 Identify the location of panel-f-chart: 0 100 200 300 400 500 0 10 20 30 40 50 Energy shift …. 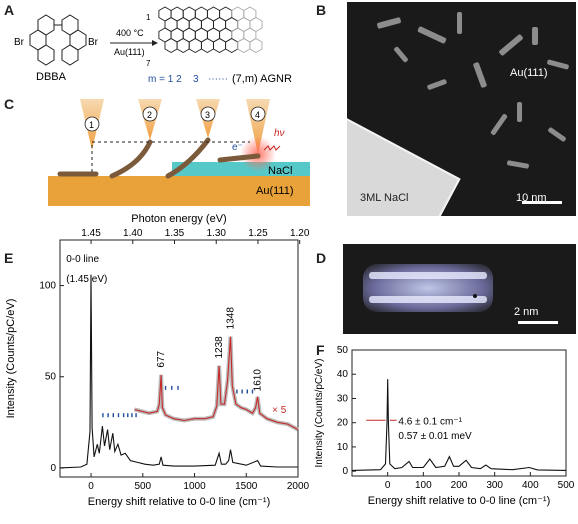
(444, 426).